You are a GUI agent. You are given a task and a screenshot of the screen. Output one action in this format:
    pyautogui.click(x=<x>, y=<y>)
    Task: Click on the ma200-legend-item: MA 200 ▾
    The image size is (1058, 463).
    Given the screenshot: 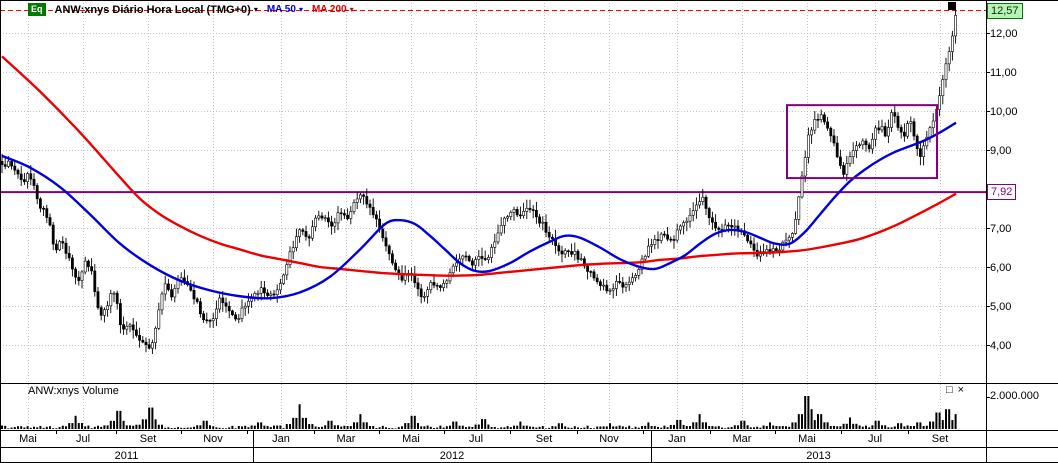 What is the action you would take?
    pyautogui.click(x=333, y=9)
    